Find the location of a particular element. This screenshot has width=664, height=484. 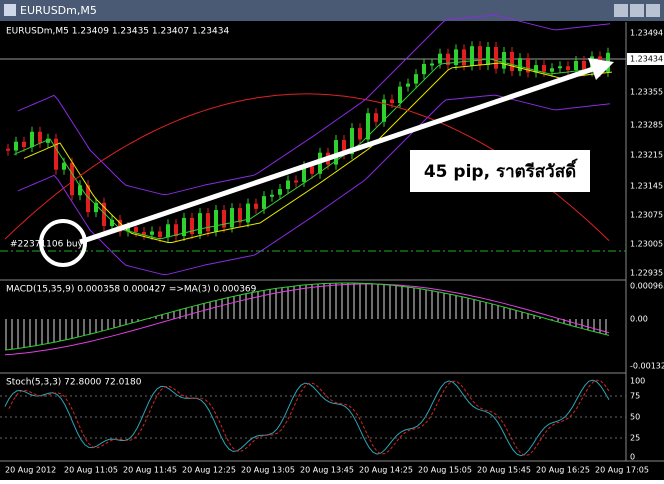

arrow-head is located at coordinates (601, 69).